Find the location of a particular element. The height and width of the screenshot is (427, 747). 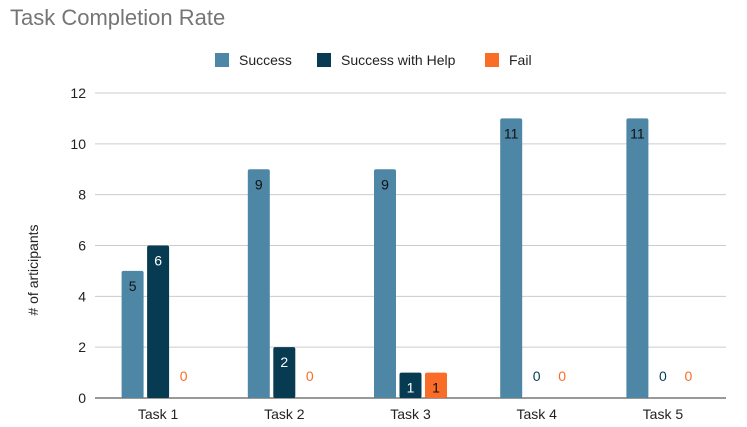

x-tick-label: Task 5 is located at coordinates (663, 414).